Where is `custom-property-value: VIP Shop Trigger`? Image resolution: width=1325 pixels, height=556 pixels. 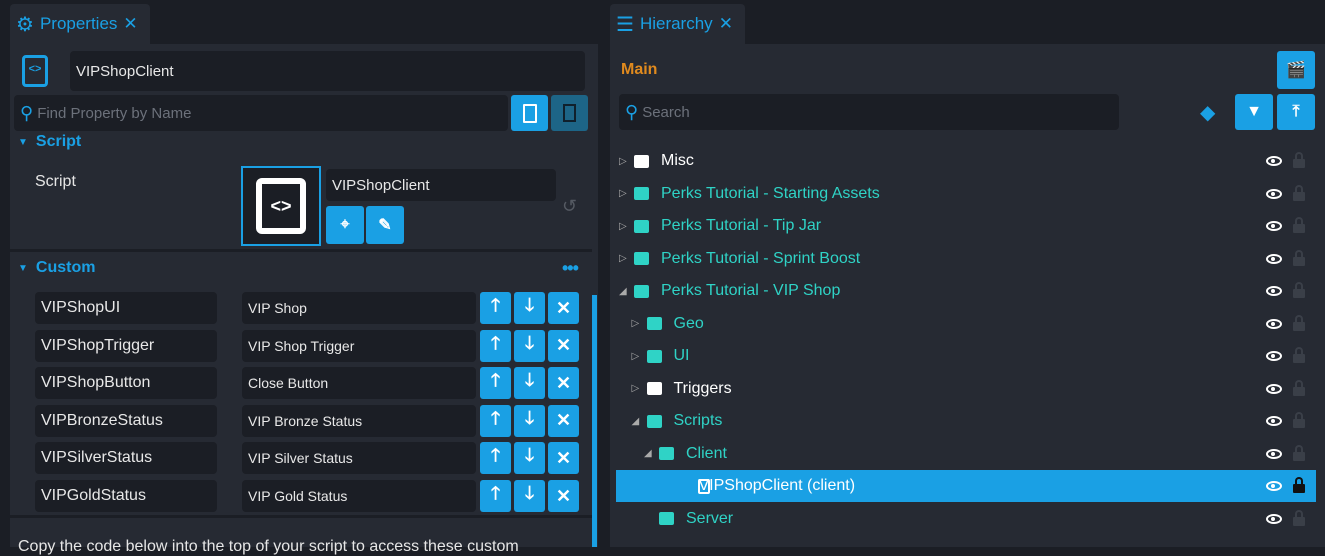
custom-property-value: VIP Shop Trigger is located at coordinates (359, 345).